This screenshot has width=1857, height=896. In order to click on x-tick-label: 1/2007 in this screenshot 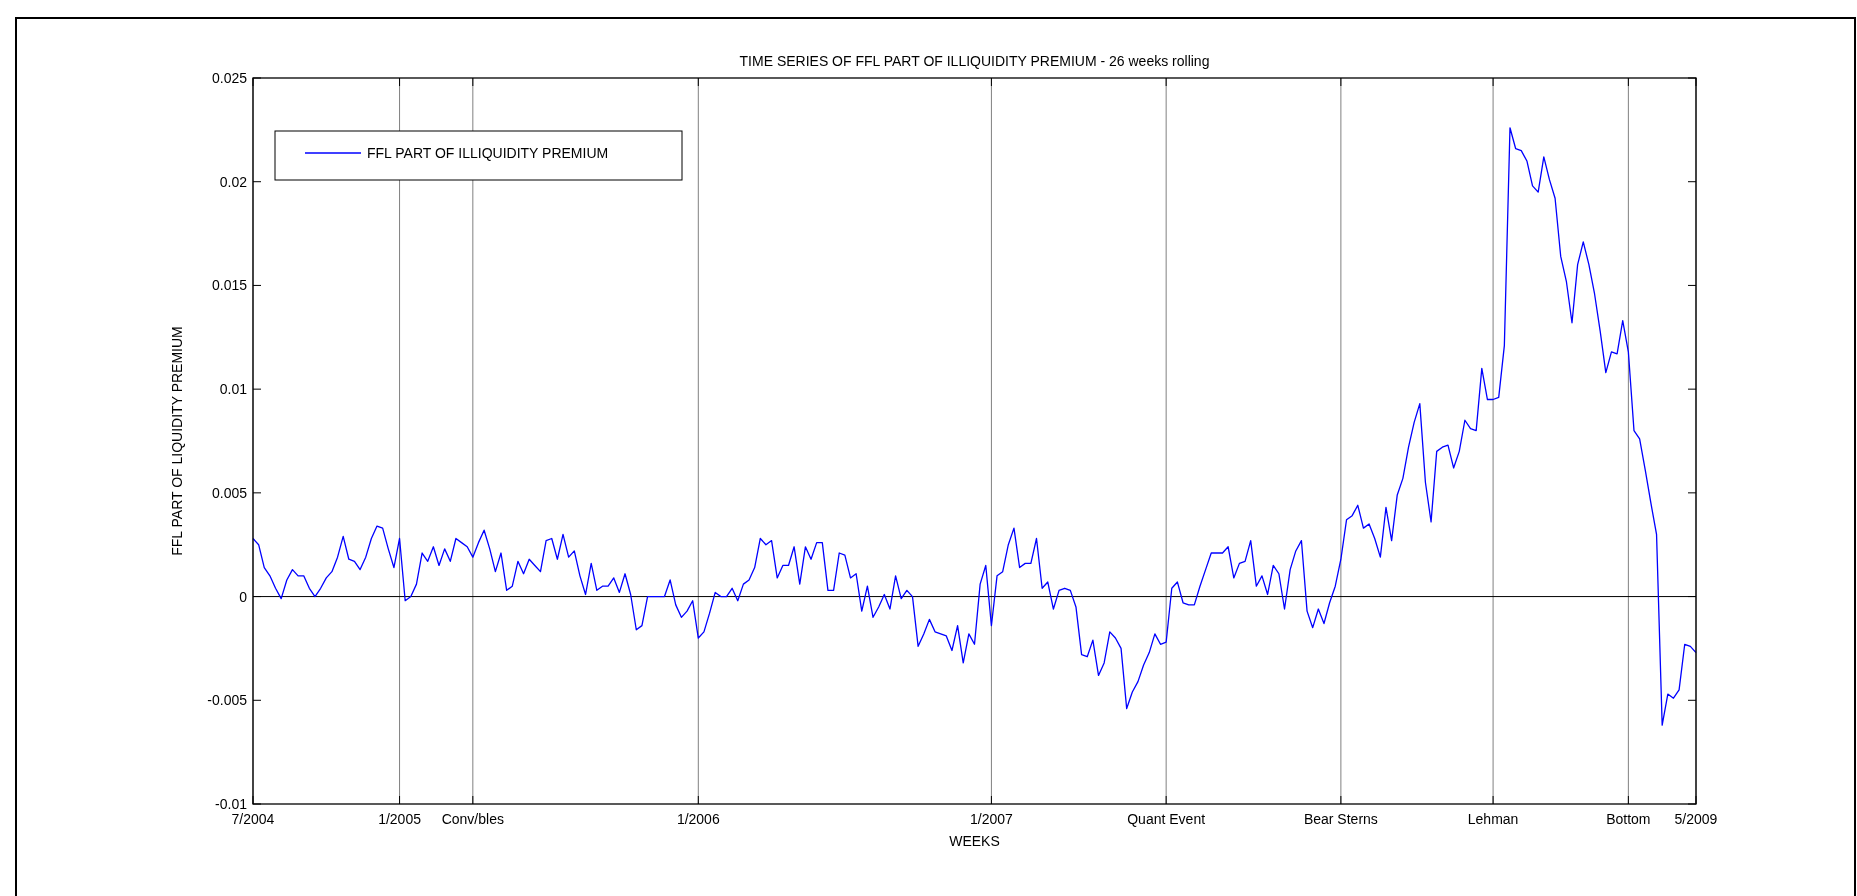, I will do `click(992, 819)`.